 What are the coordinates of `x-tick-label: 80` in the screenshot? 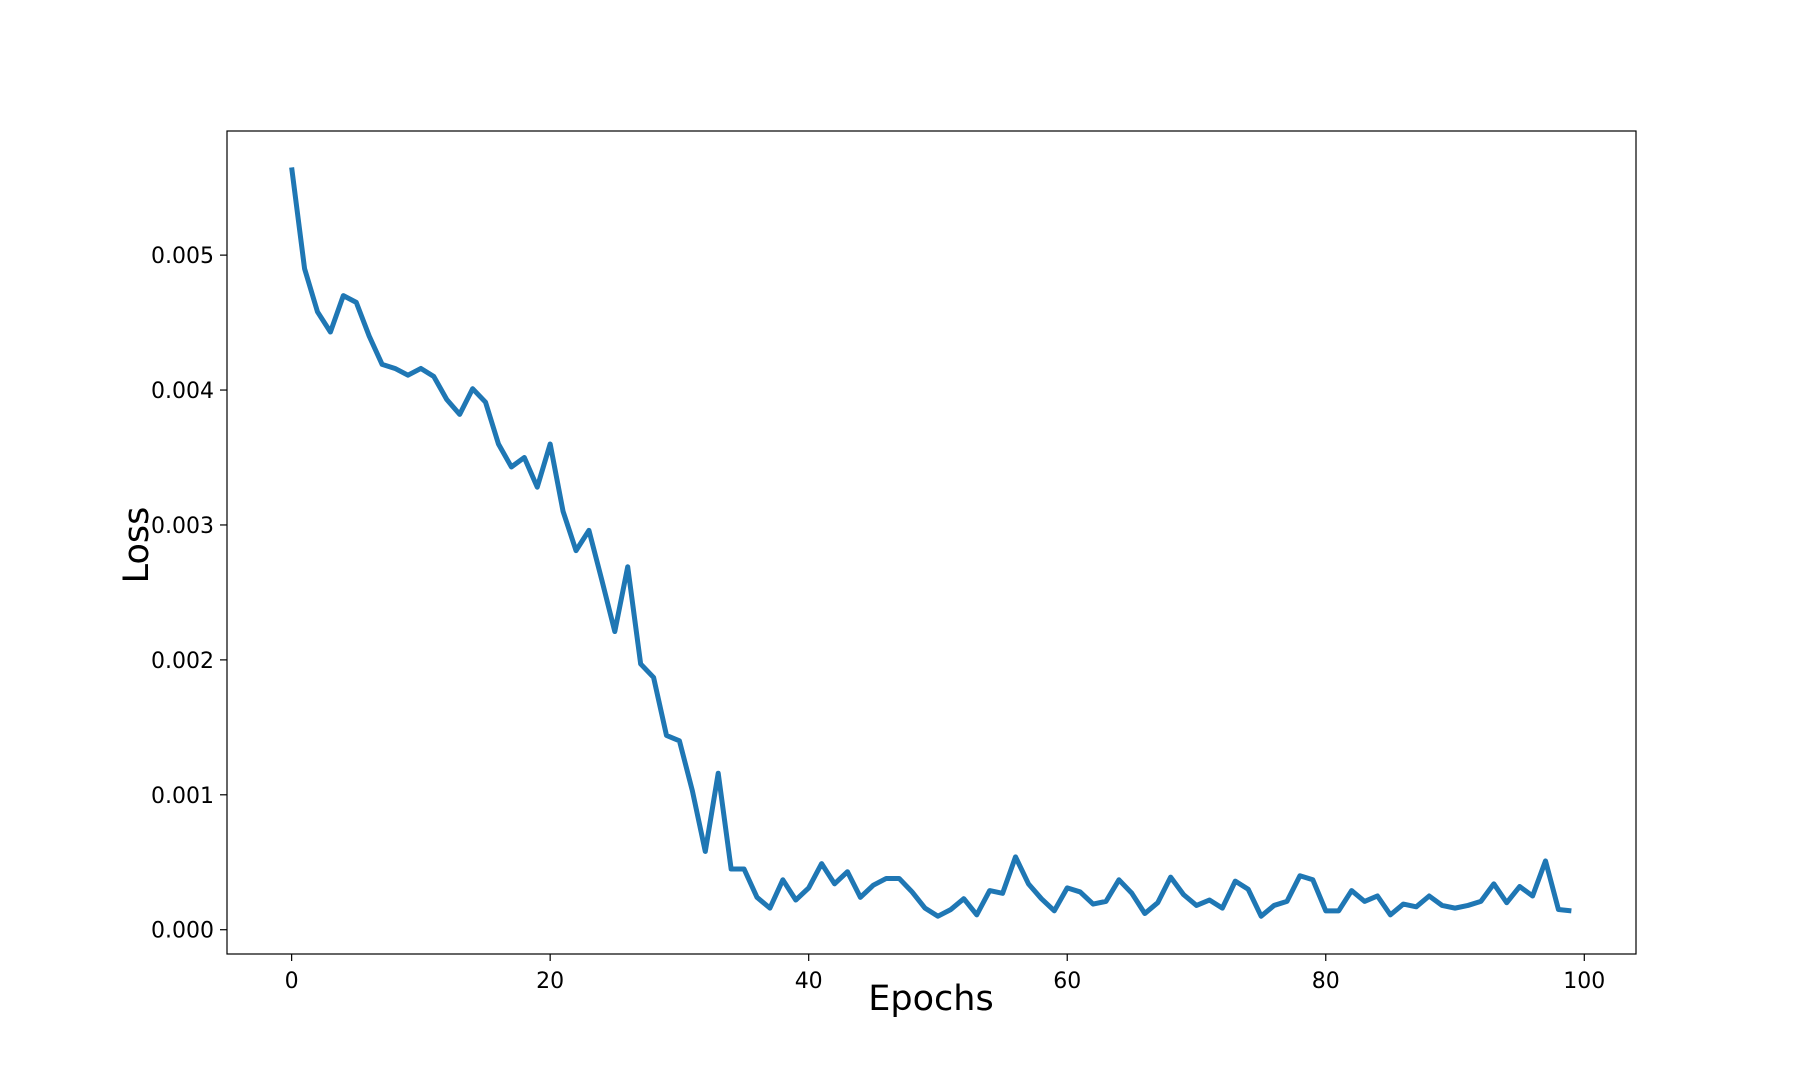 It's located at (1326, 981).